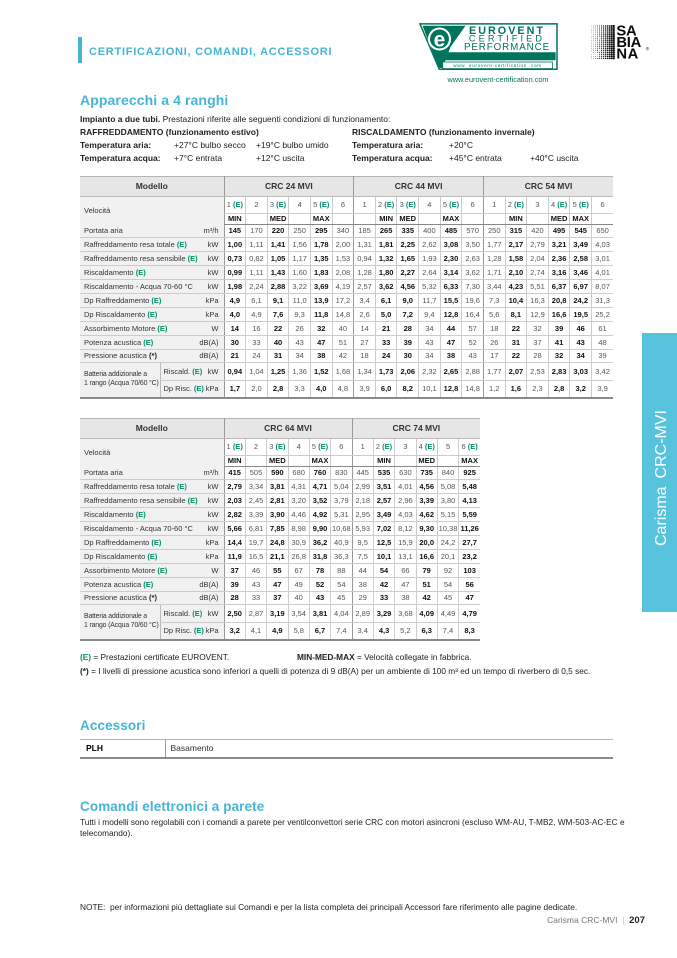  What do you see at coordinates (627, 54) in the screenshot?
I see `svg-text: NA` at bounding box center [627, 54].